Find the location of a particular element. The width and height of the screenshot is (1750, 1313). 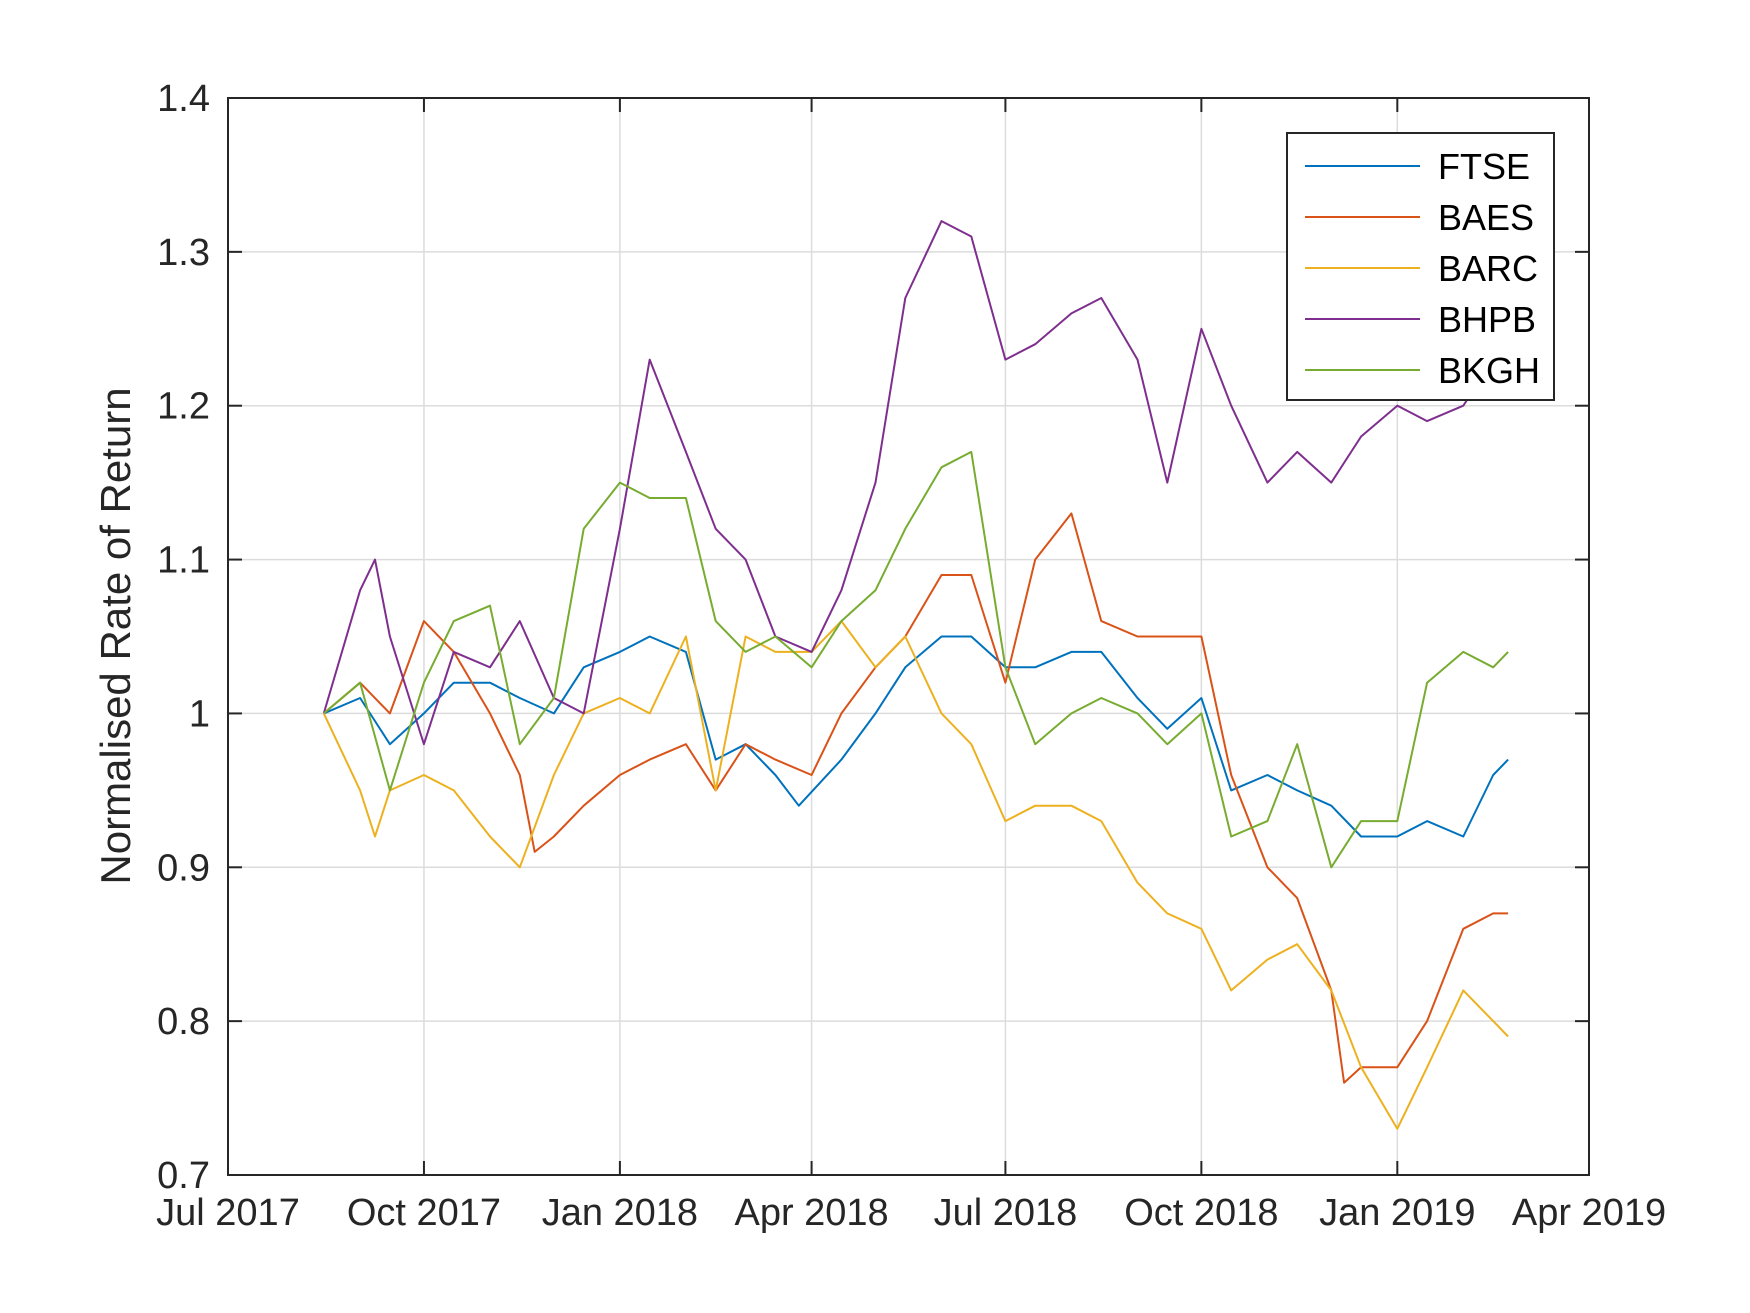

x-tick-label: Jan 2018 is located at coordinates (620, 1213).